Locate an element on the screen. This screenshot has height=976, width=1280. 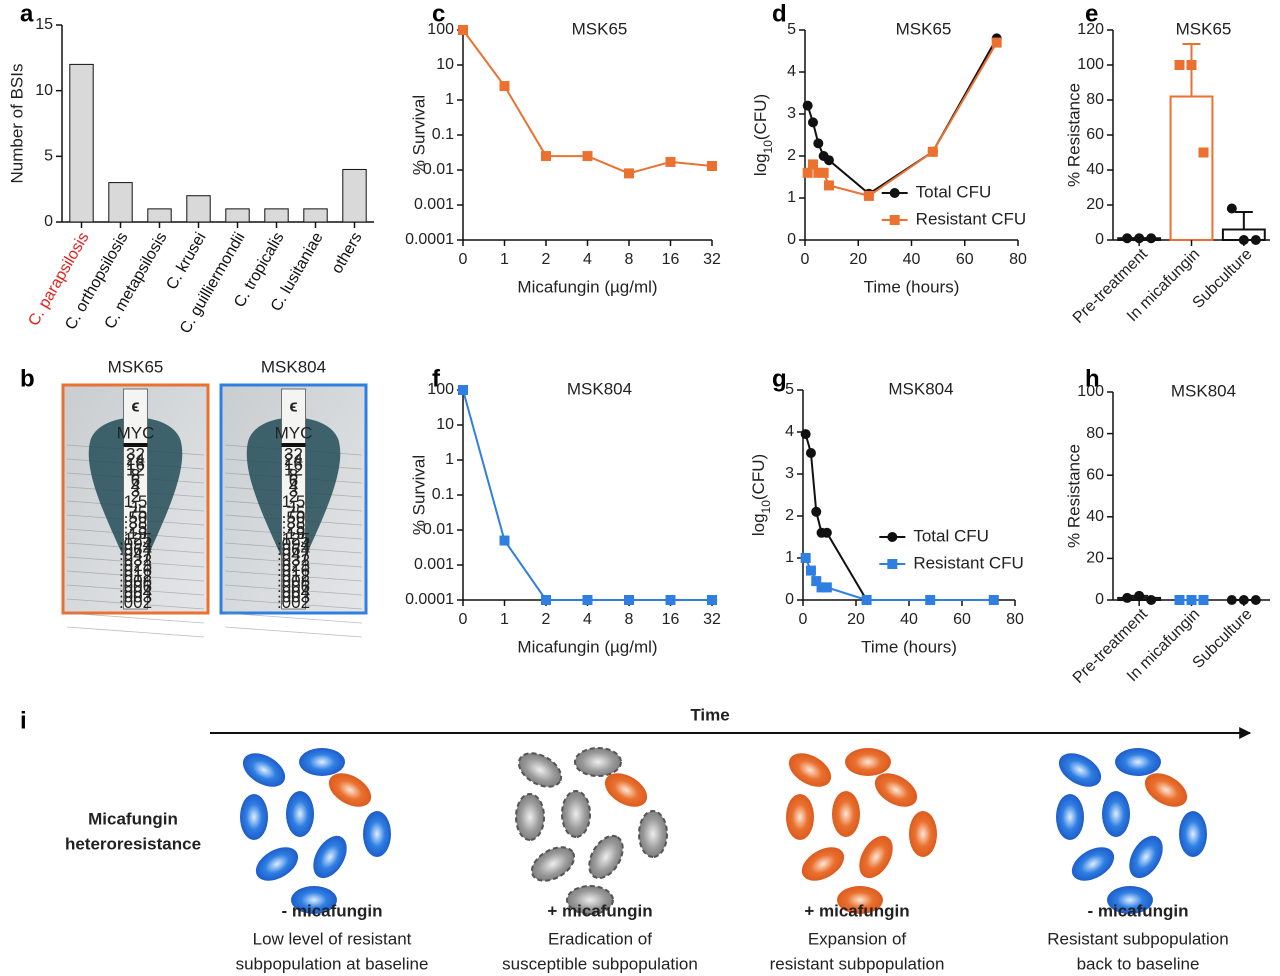
strip-scale: 1.5 is located at coordinates (294, 501).